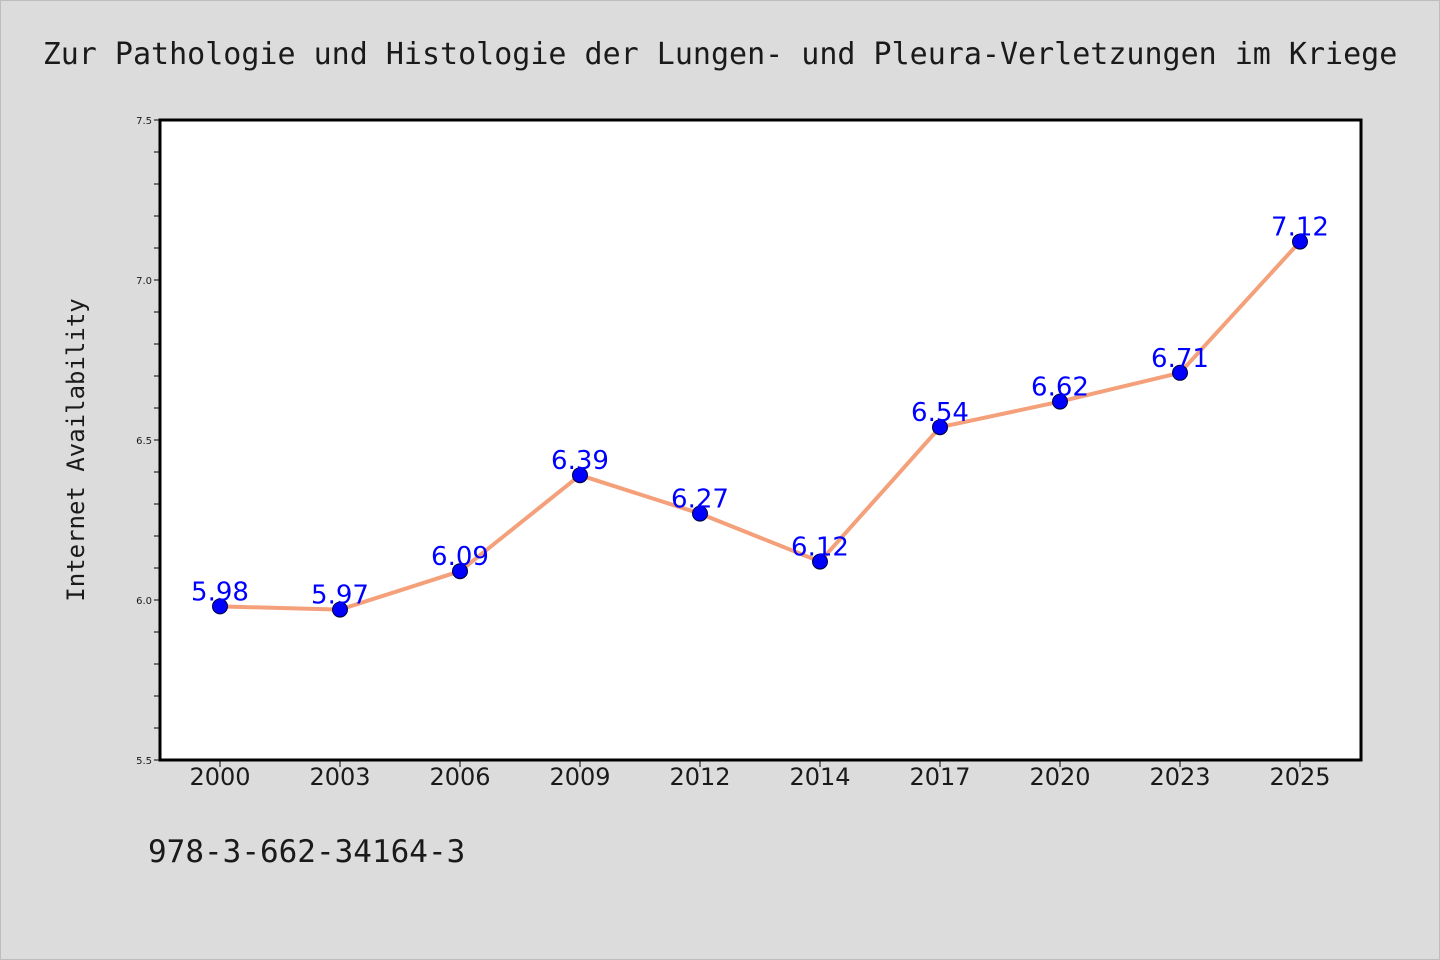 The height and width of the screenshot is (960, 1440). Describe the element at coordinates (1059, 777) in the screenshot. I see `x-tick-label: 2020` at that location.